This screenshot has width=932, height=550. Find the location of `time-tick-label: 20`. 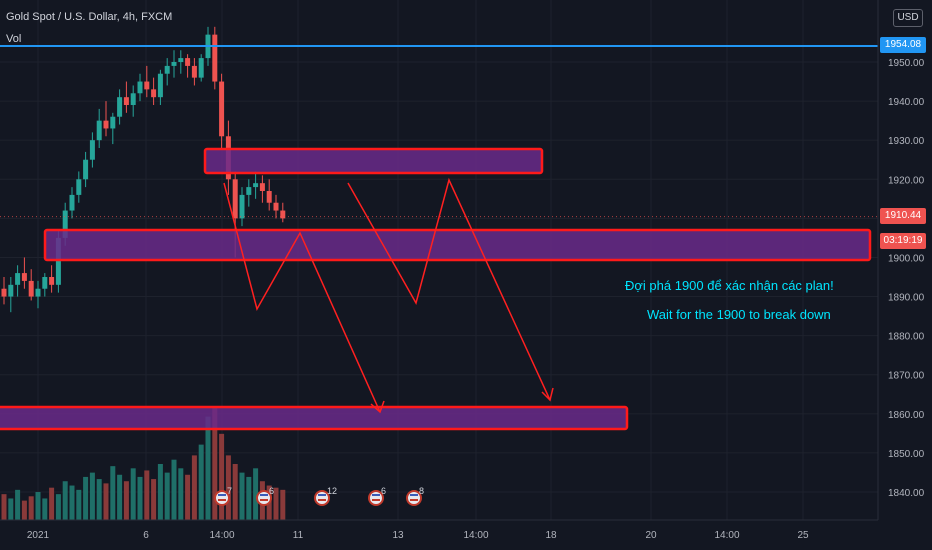

time-tick-label: 20 is located at coordinates (651, 535).